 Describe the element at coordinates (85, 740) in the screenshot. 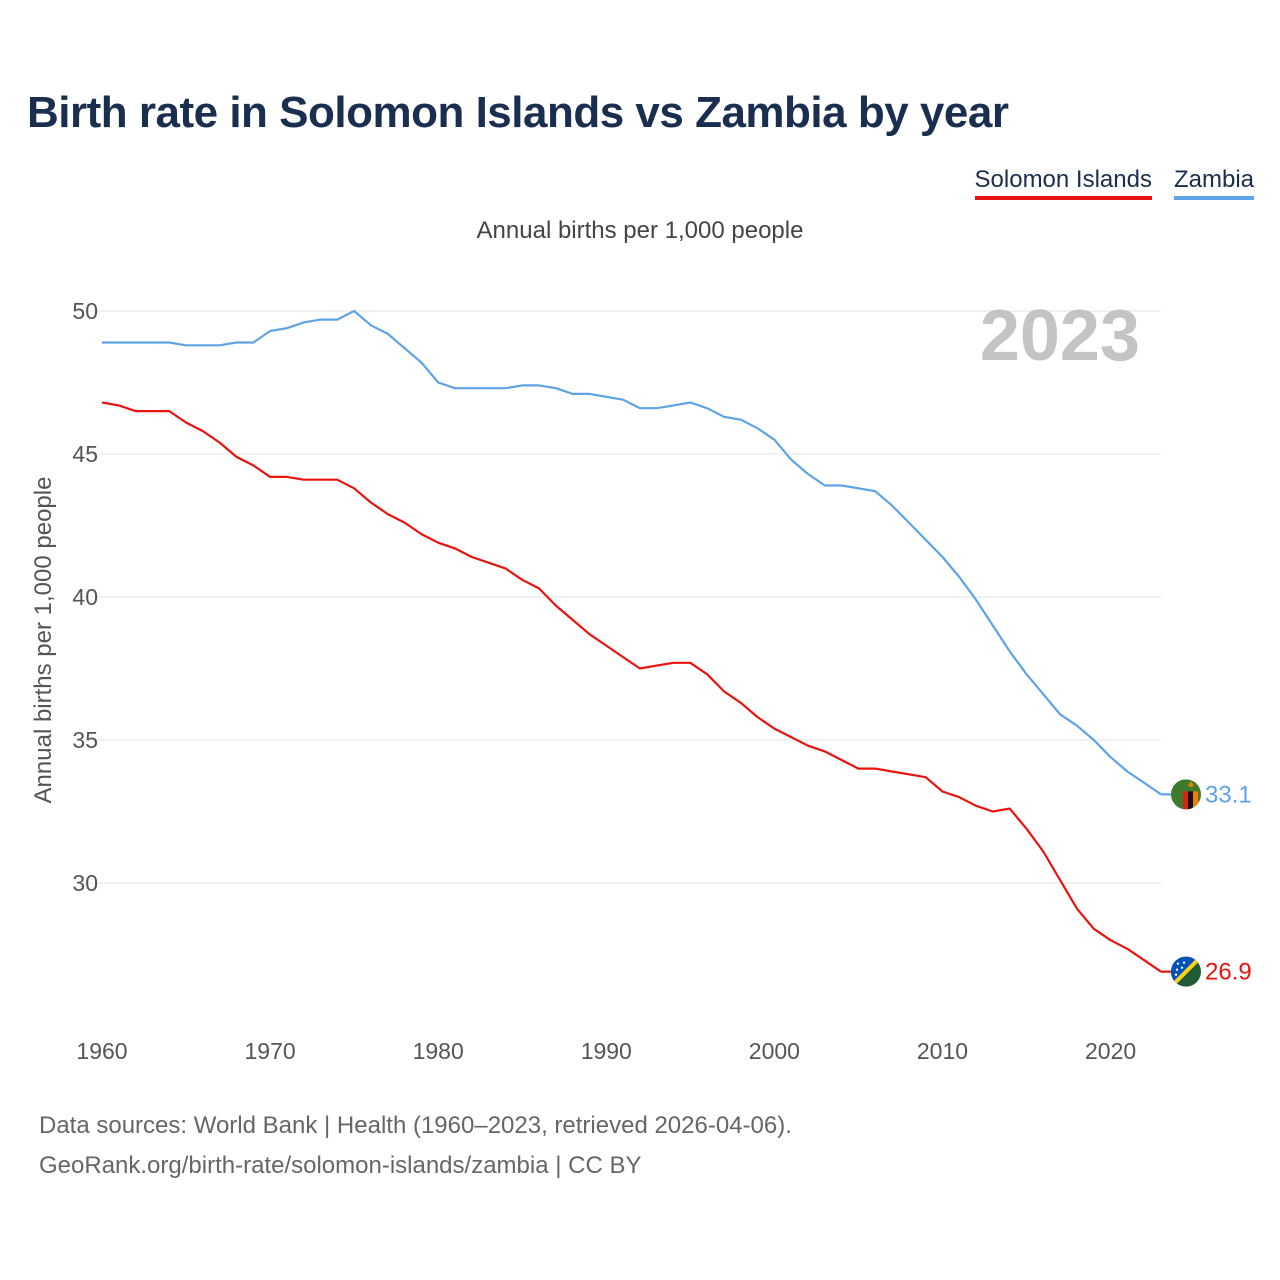

I see `y-tick-label: 35` at that location.